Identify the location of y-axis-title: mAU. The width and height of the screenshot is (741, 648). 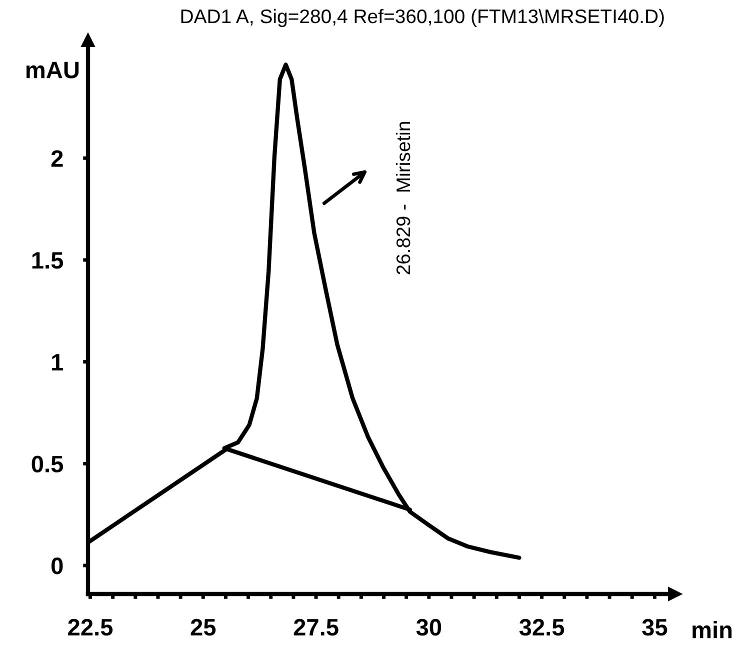
(52, 70).